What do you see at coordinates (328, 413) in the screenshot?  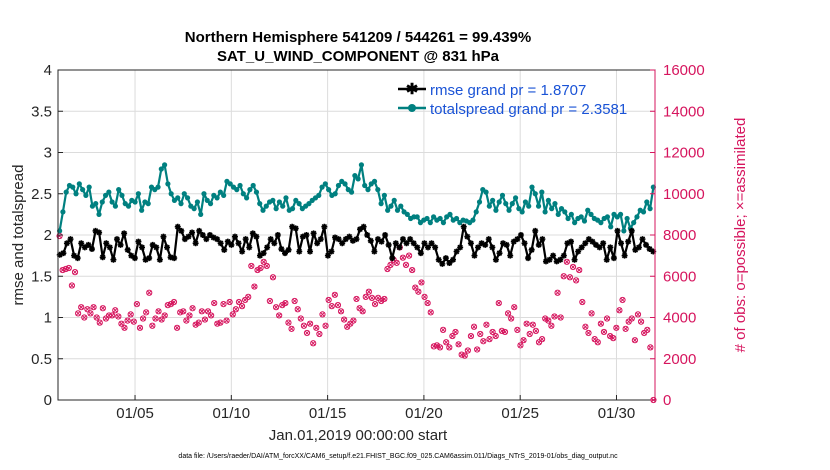 I see `x-tick-label: 01/15` at bounding box center [328, 413].